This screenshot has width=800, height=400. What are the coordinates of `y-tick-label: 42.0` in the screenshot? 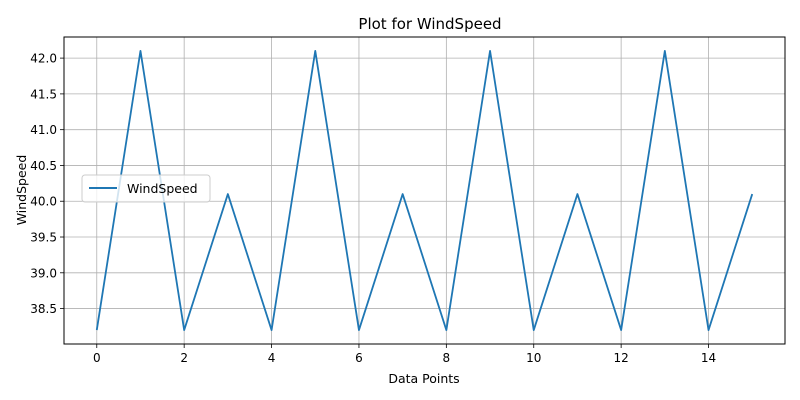 It's located at (43, 59).